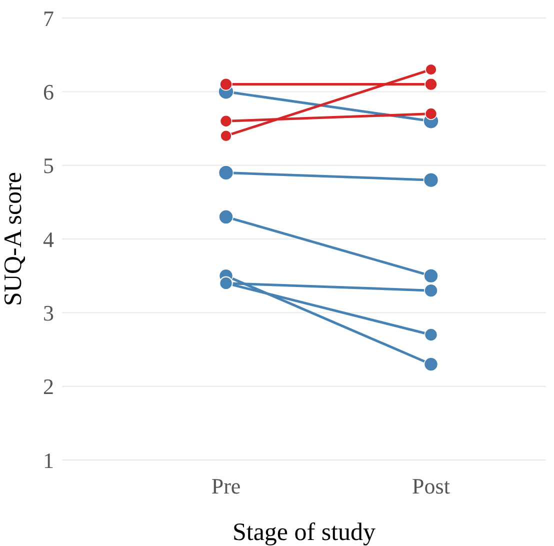  Describe the element at coordinates (48, 91) in the screenshot. I see `y-tick-label: 6` at that location.